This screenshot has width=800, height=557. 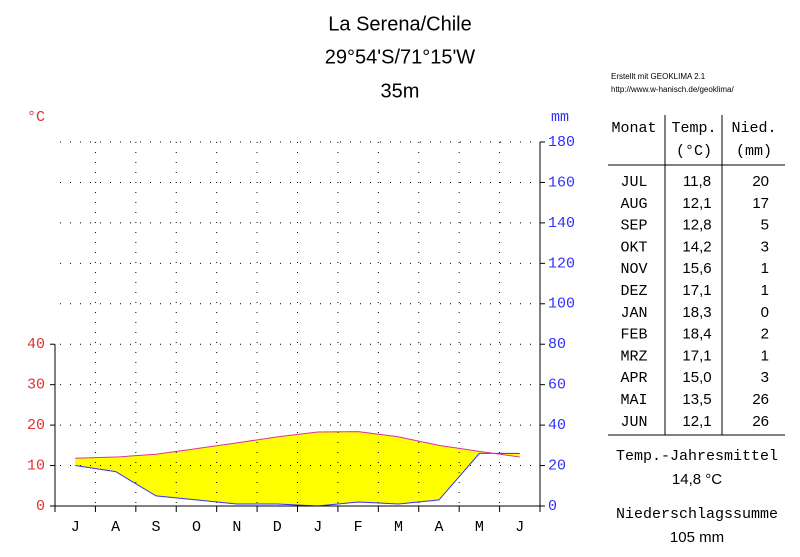 What do you see at coordinates (196, 527) in the screenshot?
I see `x-tick-label: O` at bounding box center [196, 527].